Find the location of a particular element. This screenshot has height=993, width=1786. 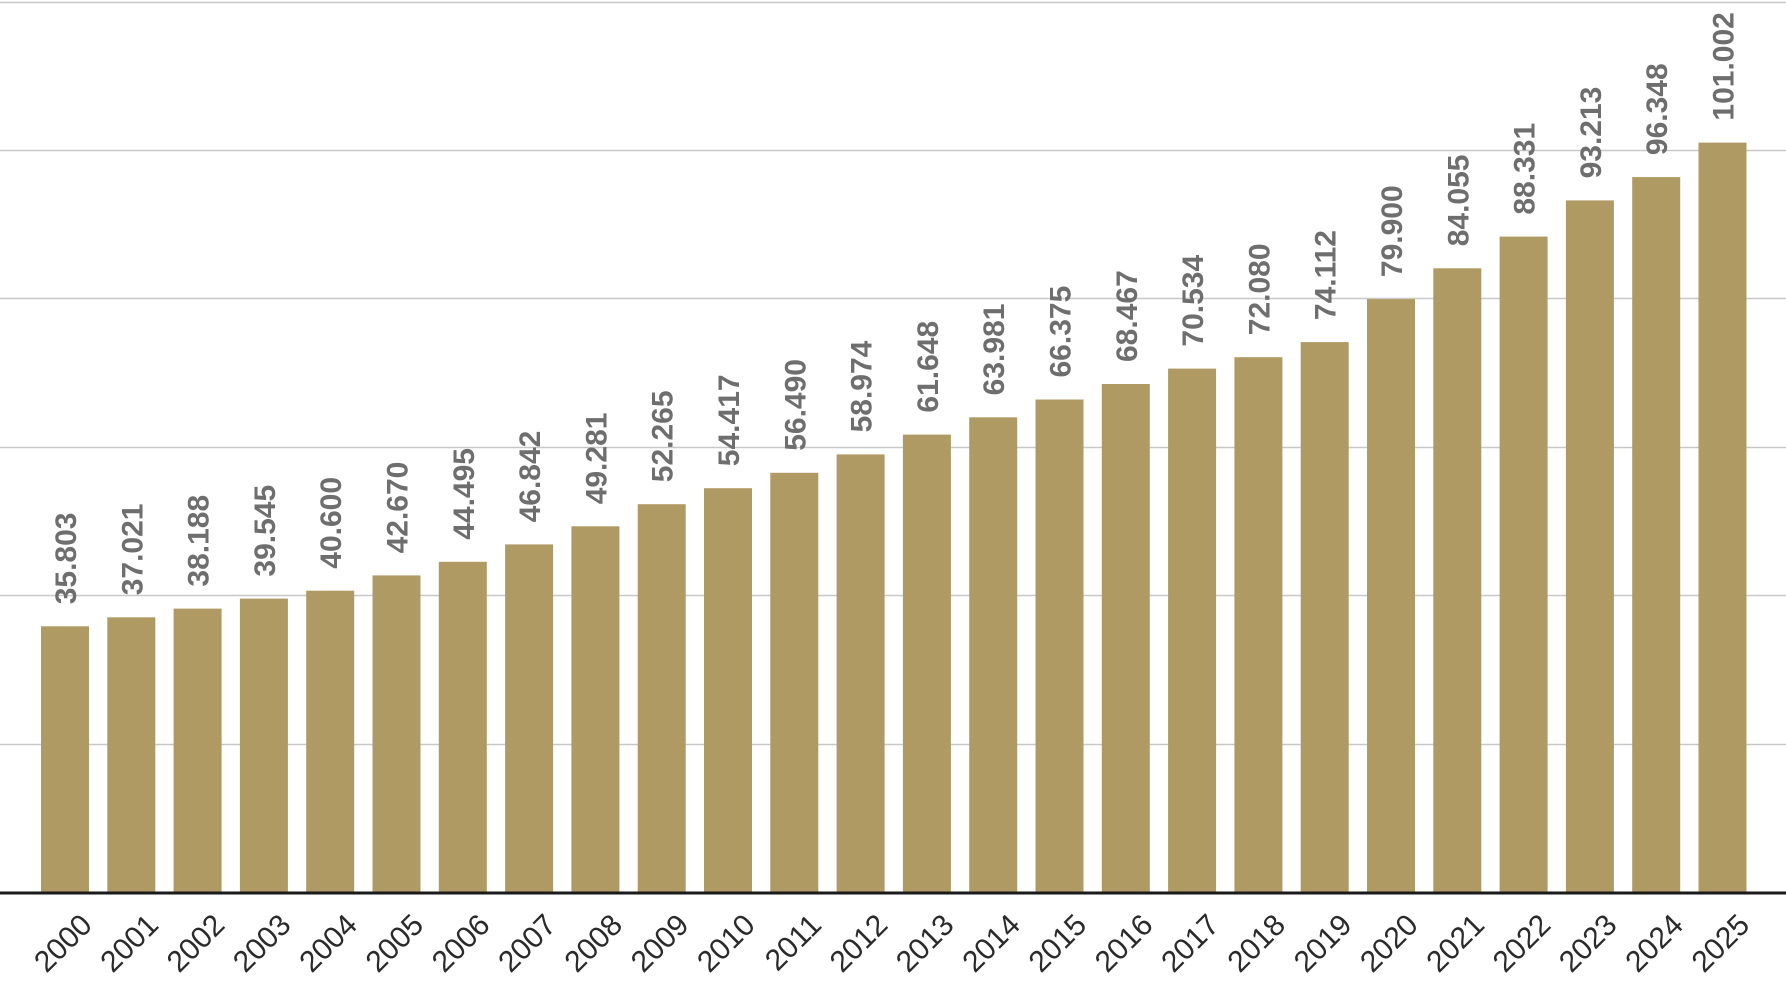

x-tick-label-2015: 2015 is located at coordinates (1058, 943).